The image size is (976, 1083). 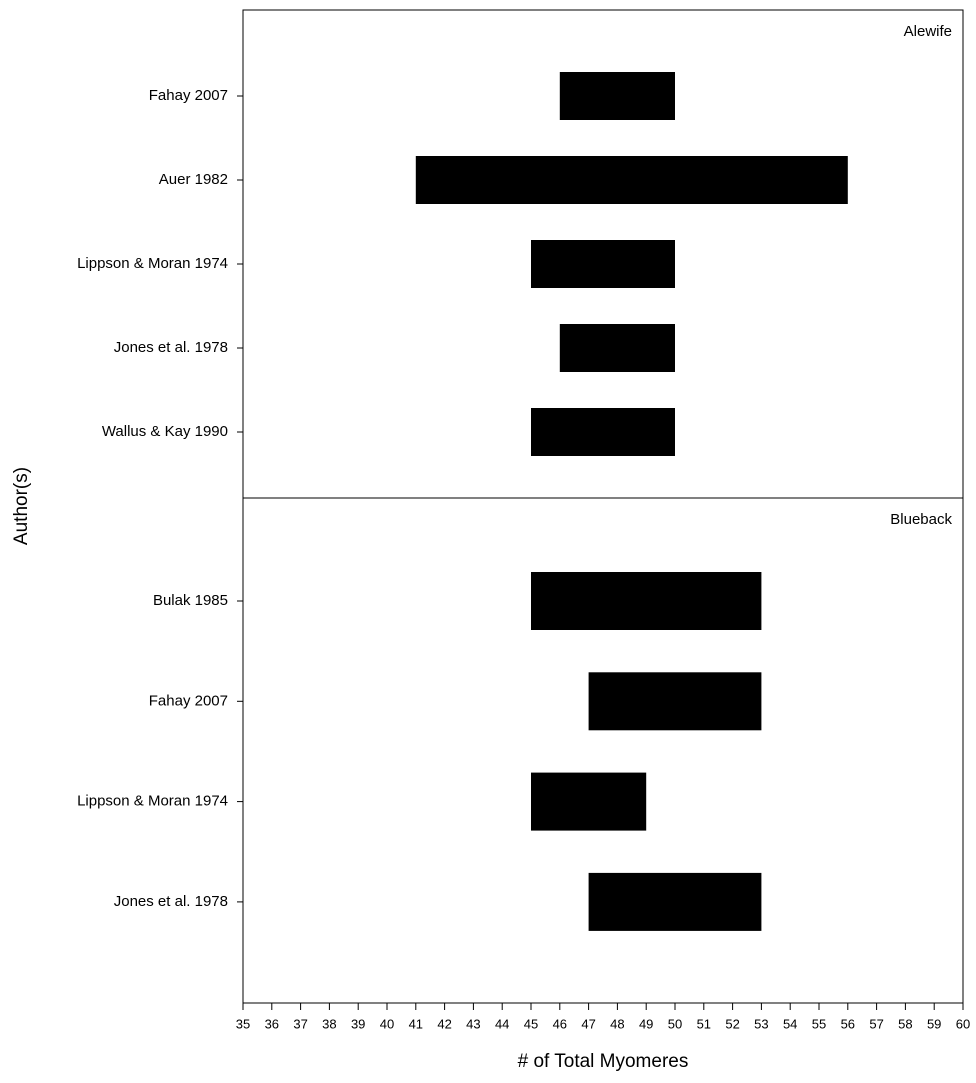 I want to click on x-tick-label: 43, so click(x=473, y=1023).